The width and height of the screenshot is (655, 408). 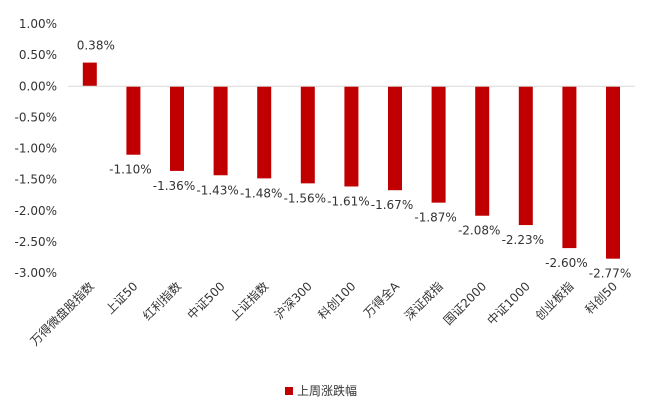 I want to click on y-tick-label: -1.50%, so click(x=36, y=180).